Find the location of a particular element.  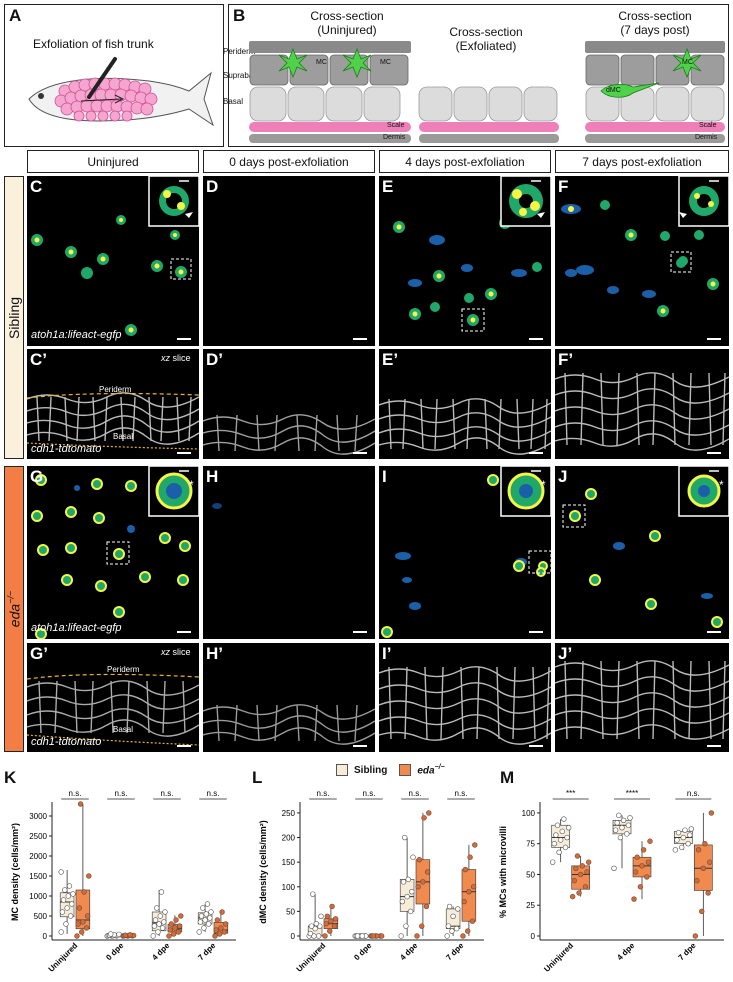

image-g: G * atoh1a:lifeact-egfp is located at coordinates (113, 552).